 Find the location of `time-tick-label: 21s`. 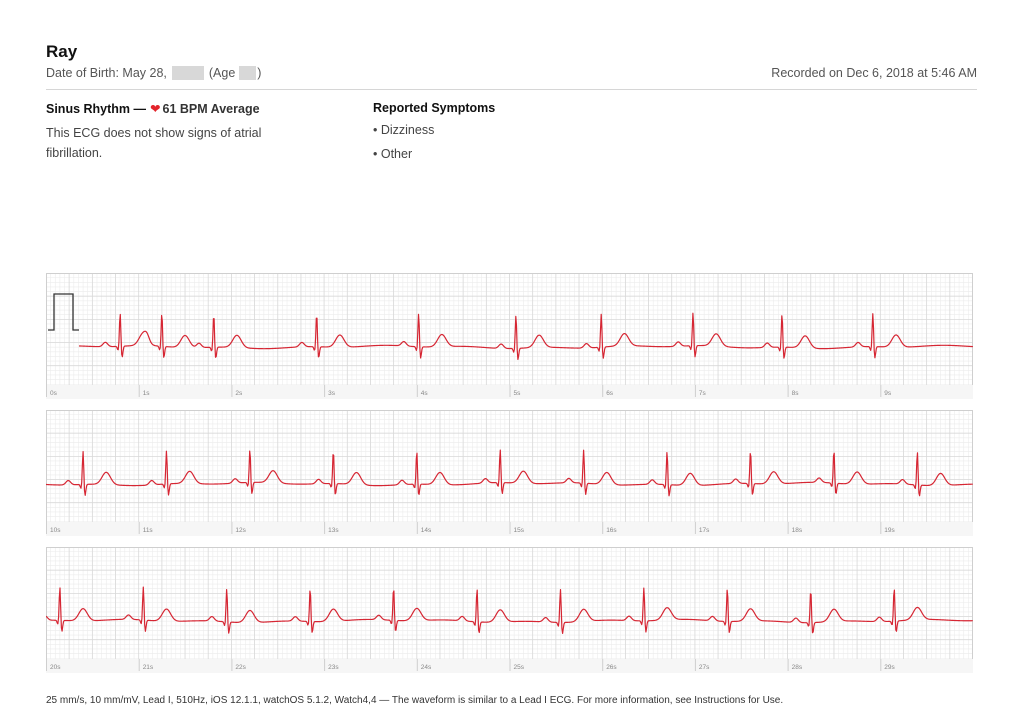

time-tick-label: 21s is located at coordinates (148, 667).